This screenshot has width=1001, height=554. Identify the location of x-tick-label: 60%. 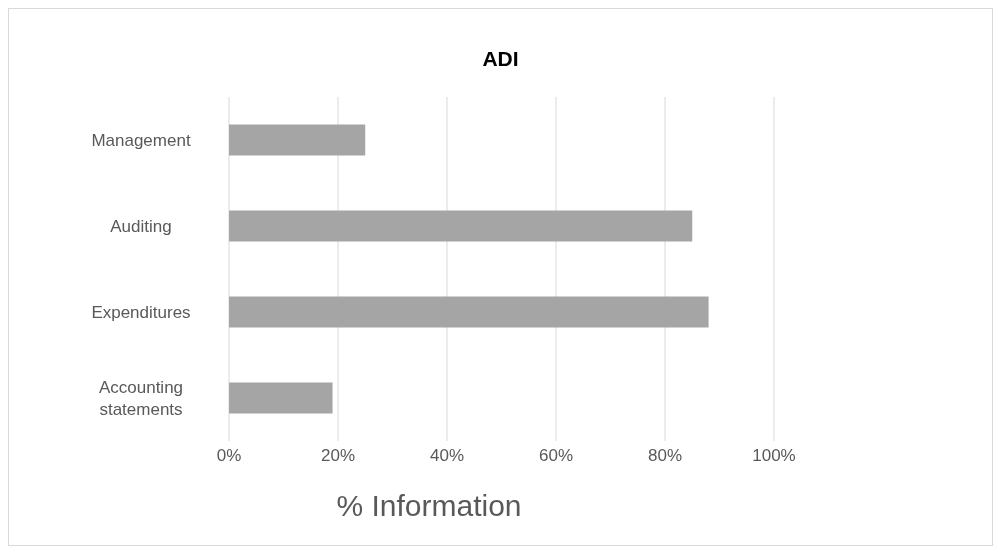
(556, 456).